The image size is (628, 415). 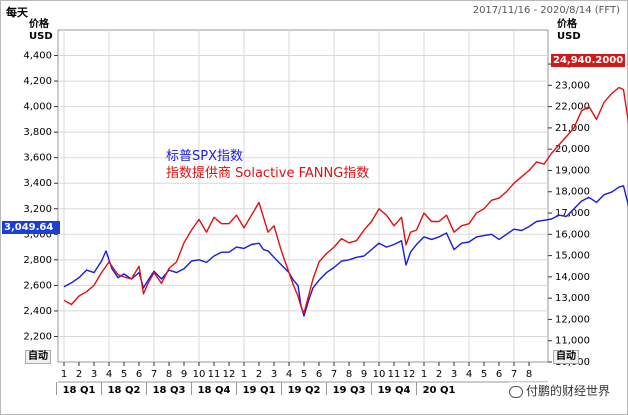 What do you see at coordinates (37, 183) in the screenshot?
I see `left-axis-tick-label: 3,400` at bounding box center [37, 183].